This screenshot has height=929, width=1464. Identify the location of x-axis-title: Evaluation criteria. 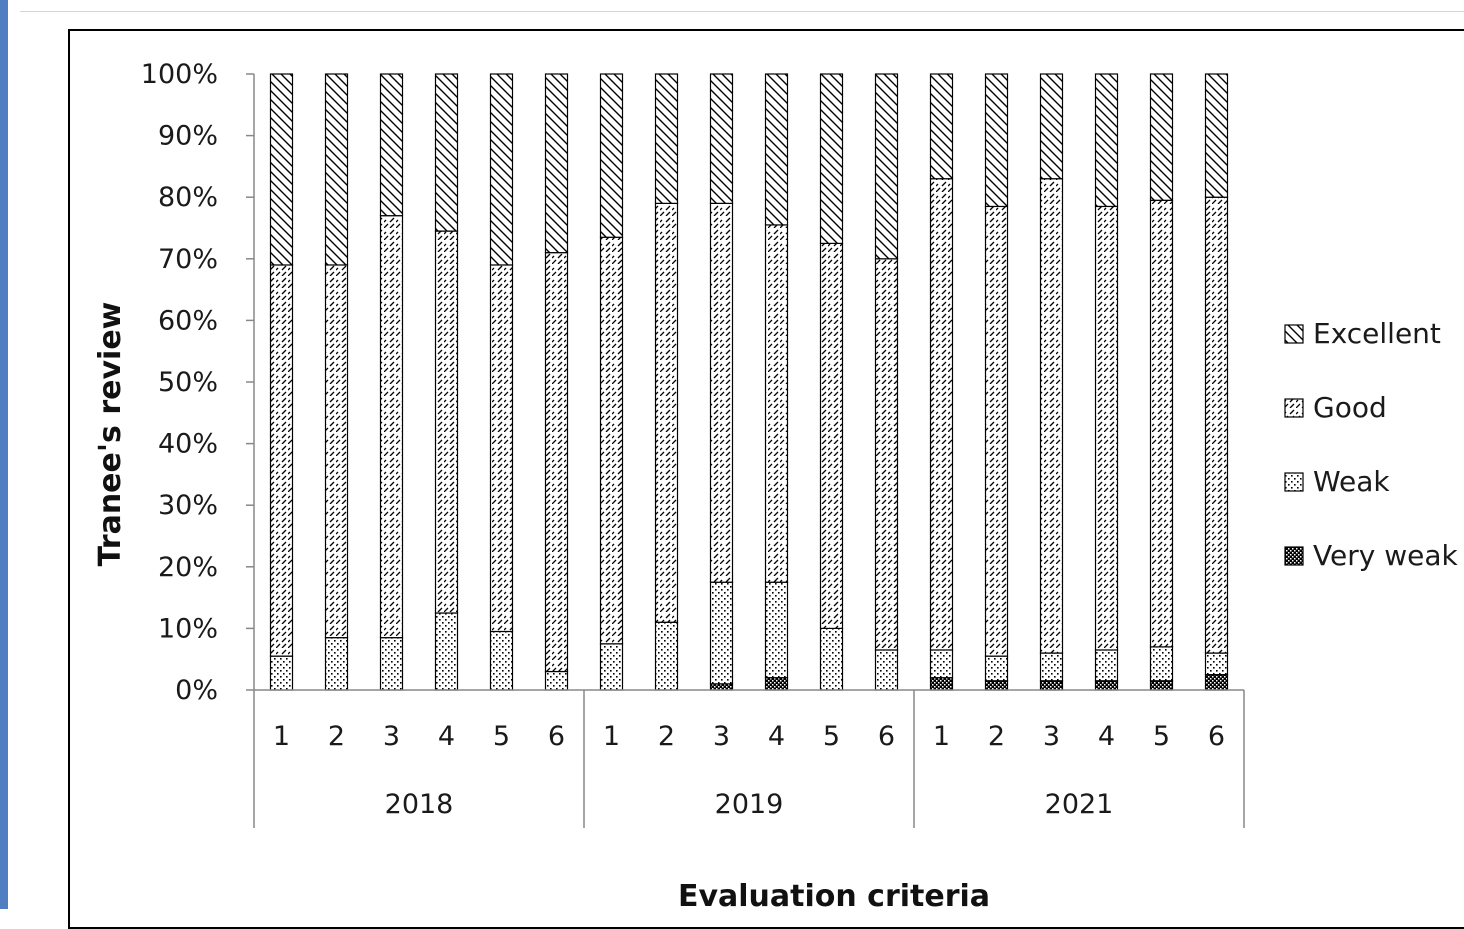
(834, 894).